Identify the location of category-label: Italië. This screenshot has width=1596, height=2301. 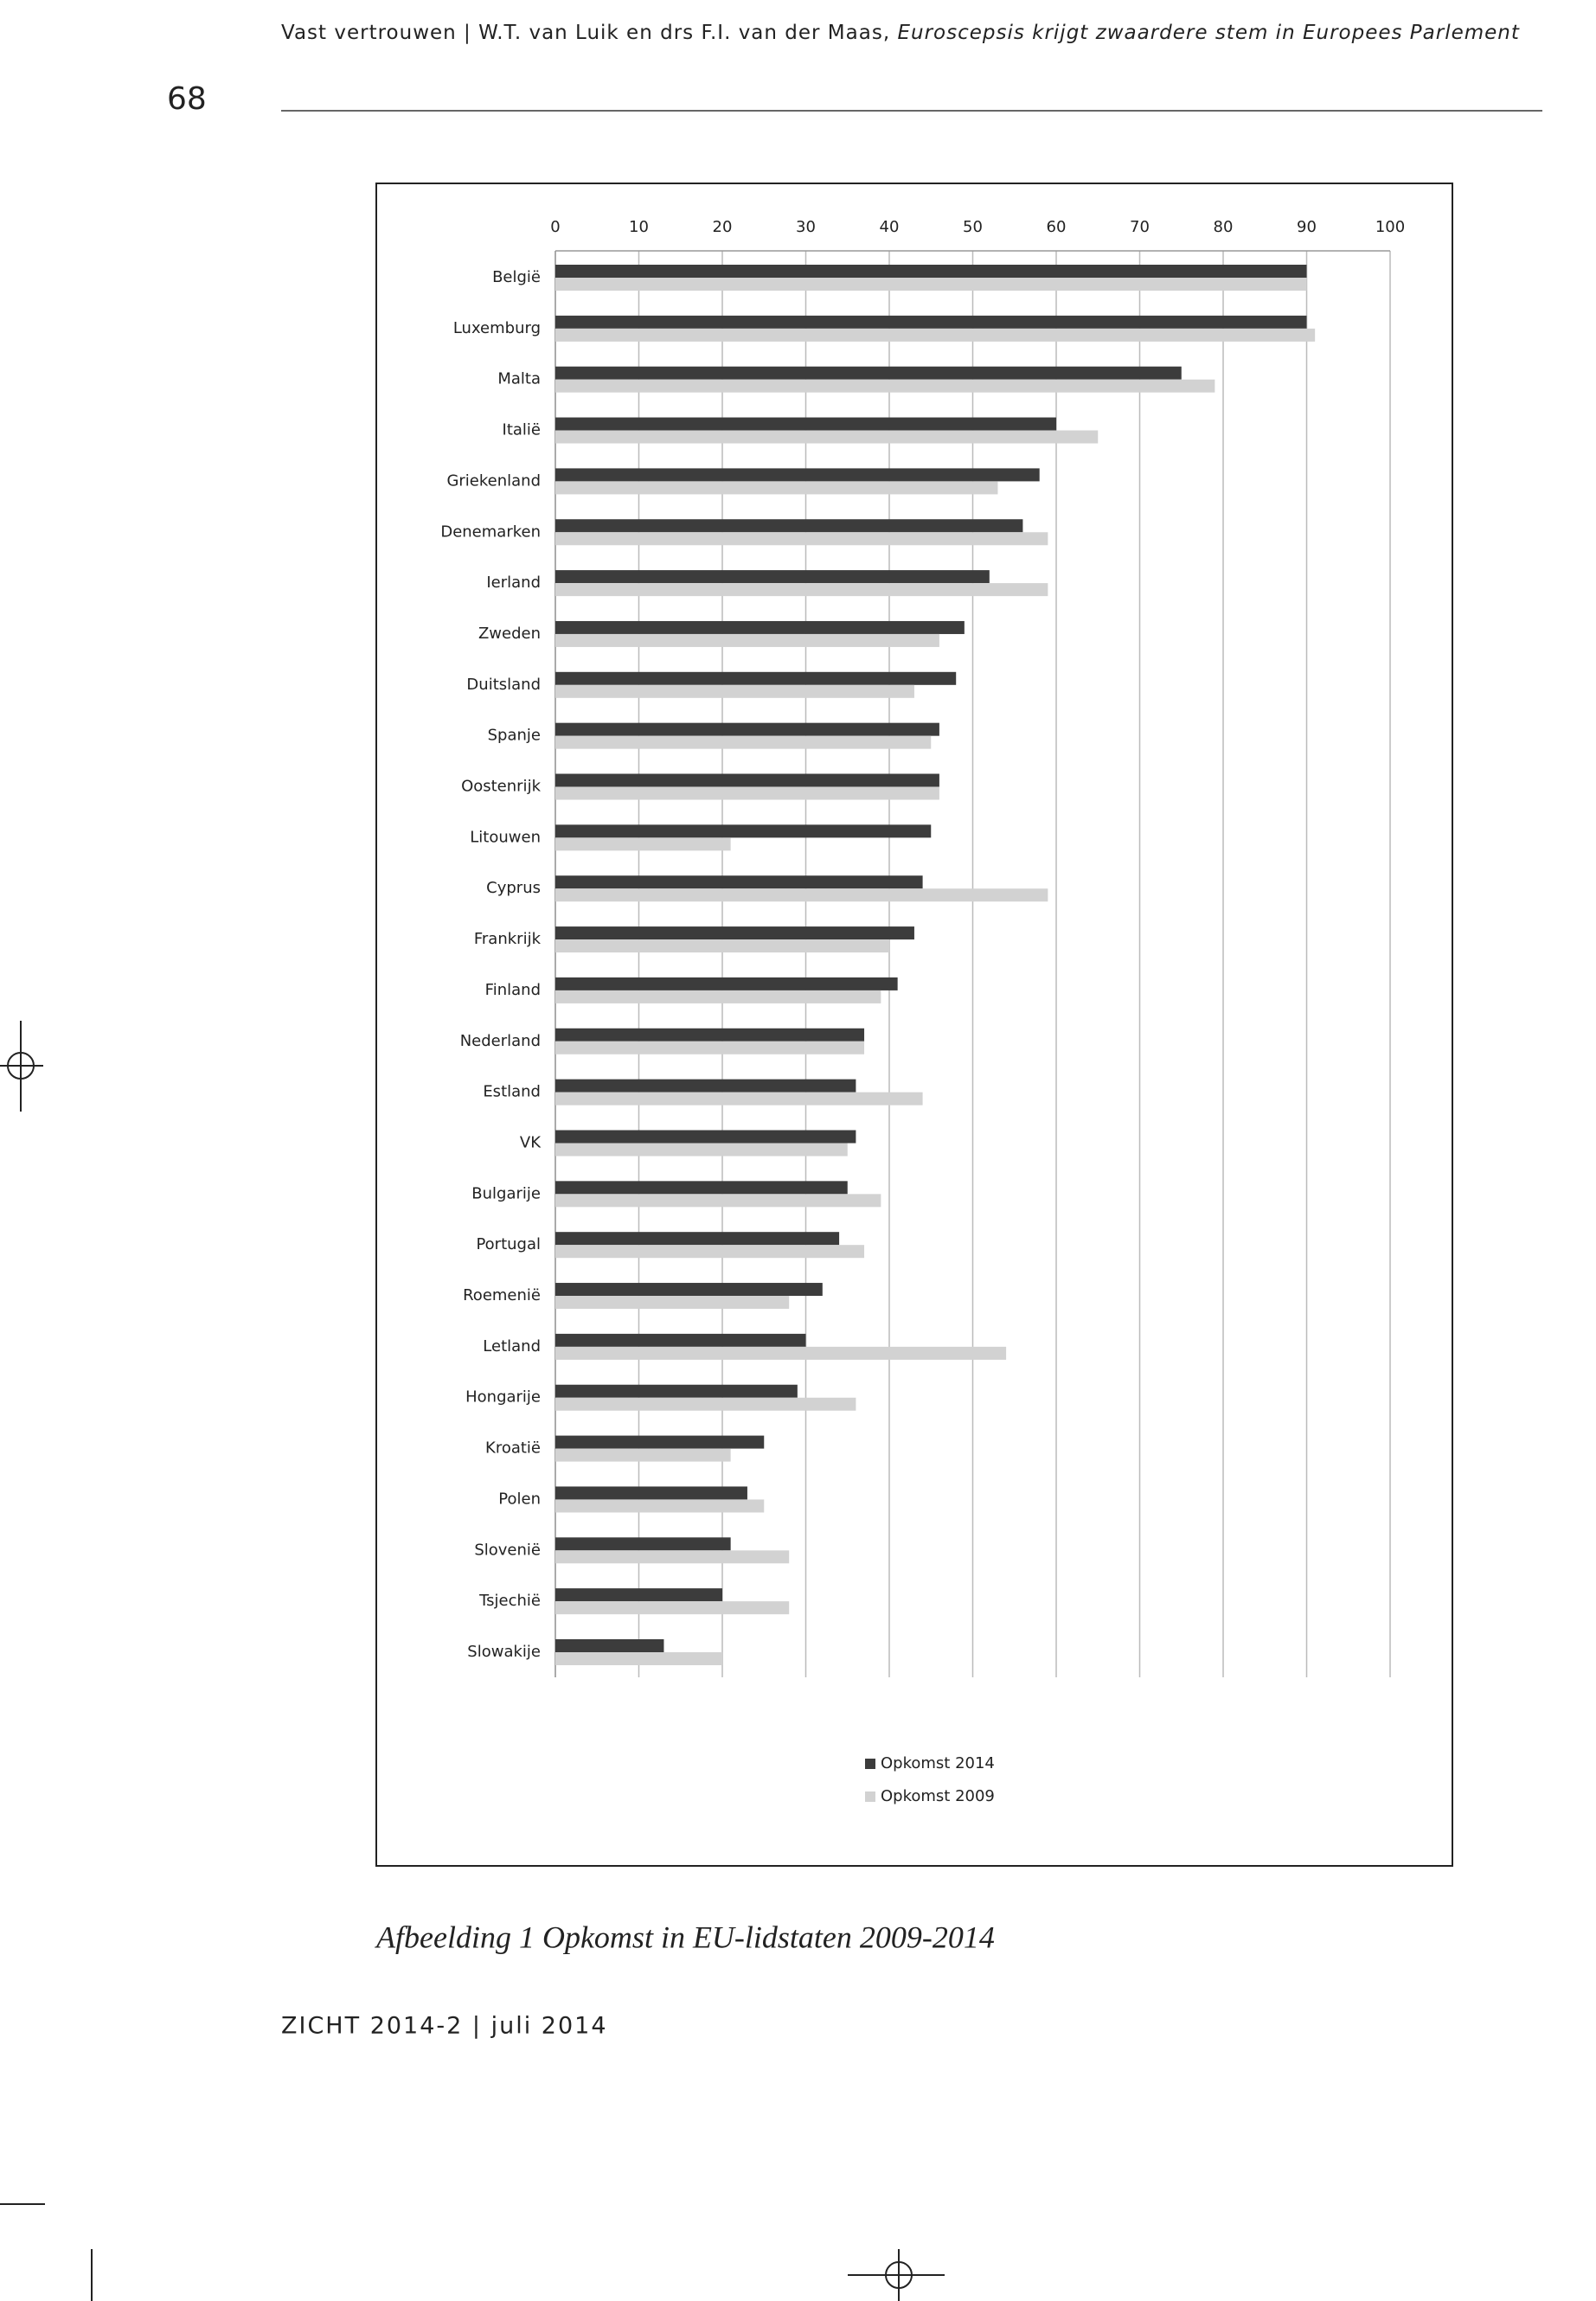
(522, 430).